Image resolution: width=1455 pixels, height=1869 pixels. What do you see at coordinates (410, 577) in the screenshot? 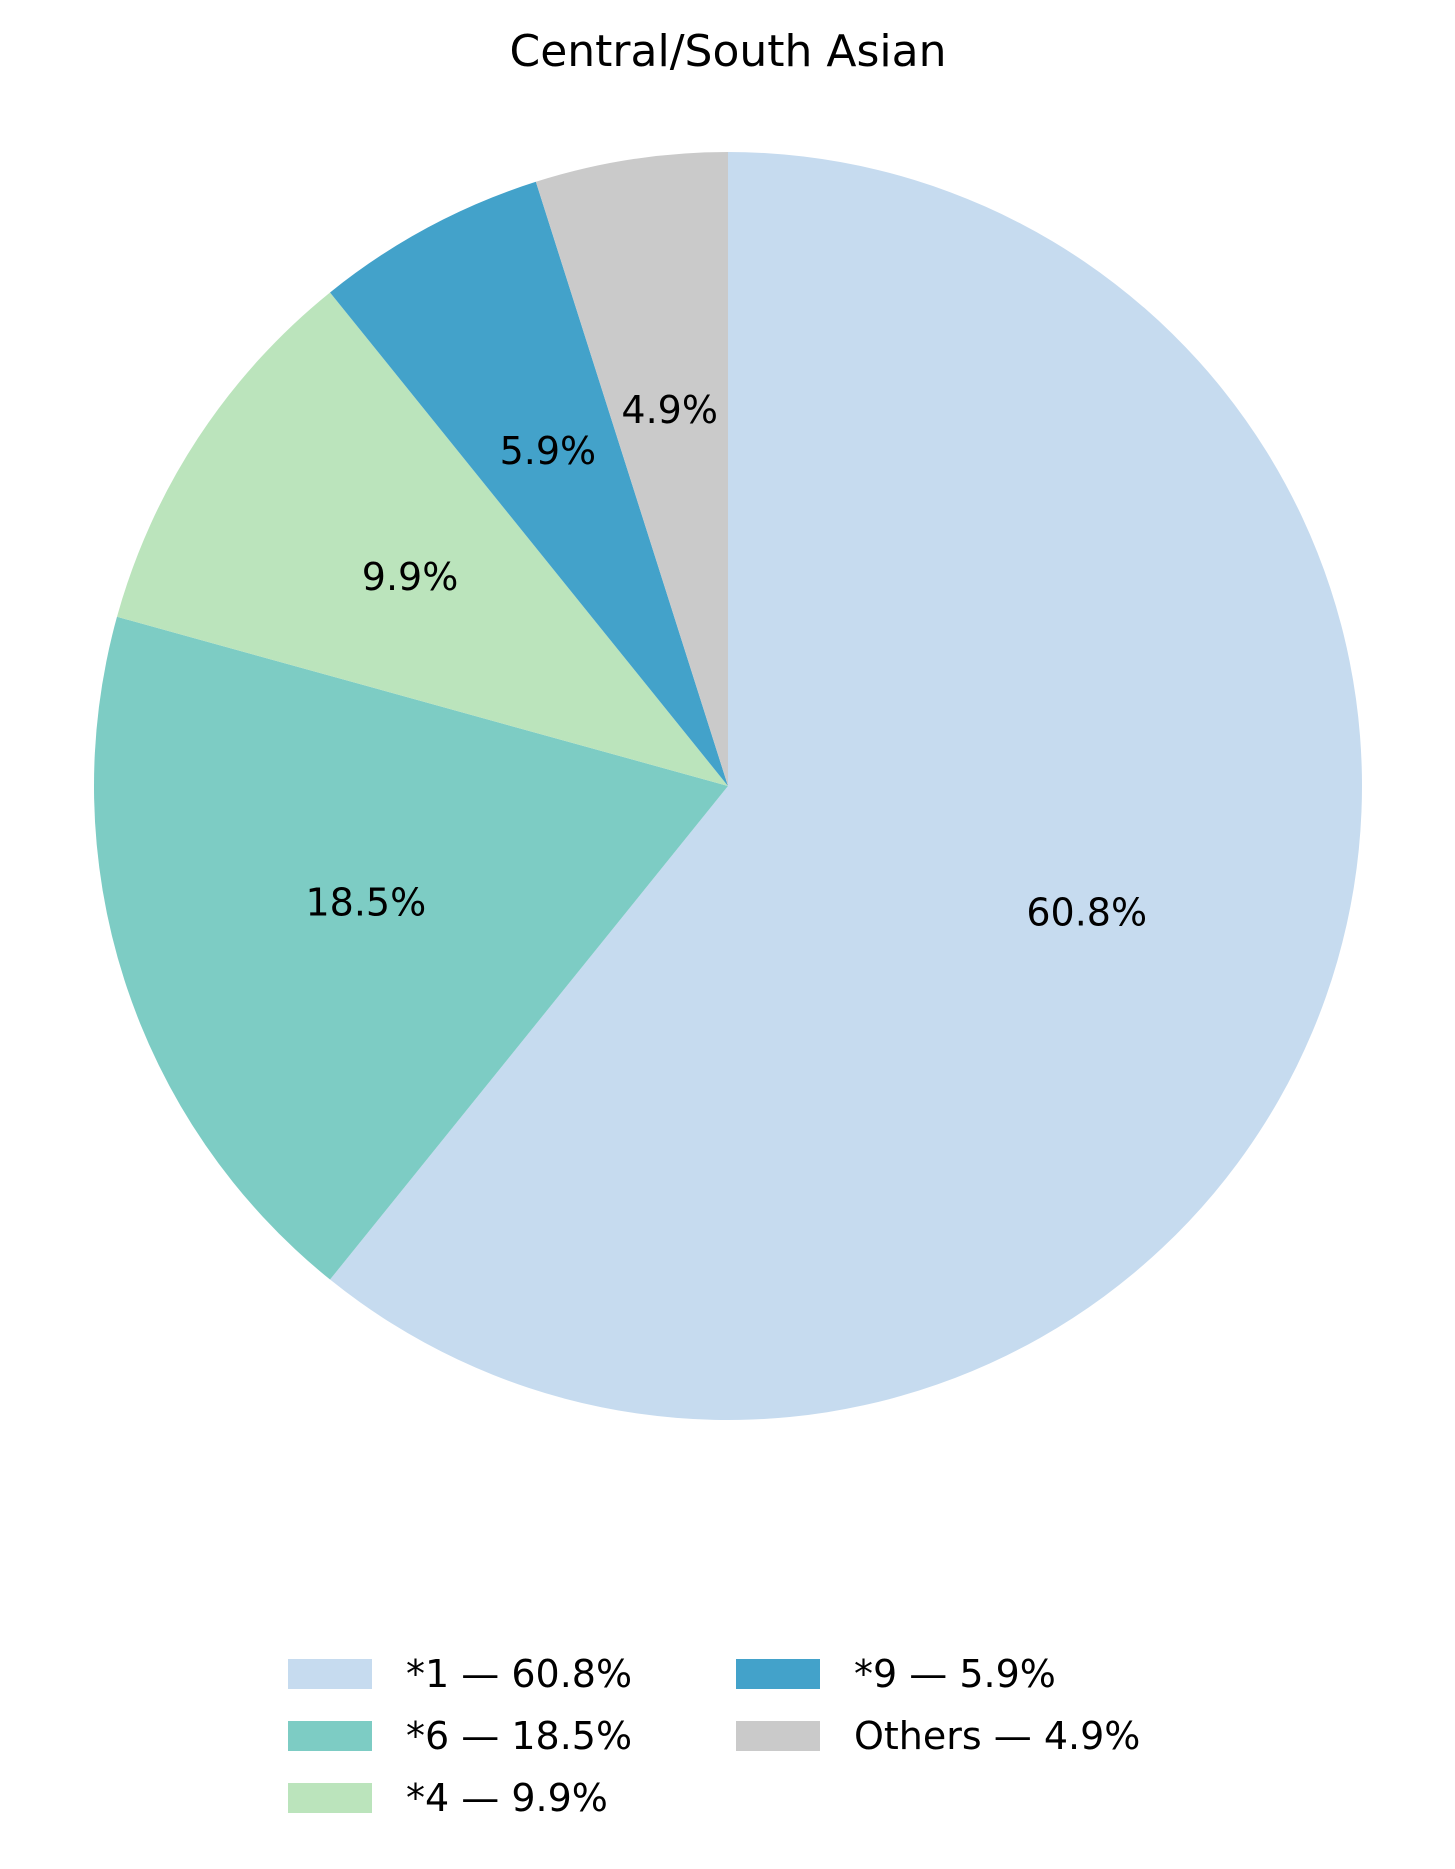
I see `slice-label-4: 9.9%` at bounding box center [410, 577].